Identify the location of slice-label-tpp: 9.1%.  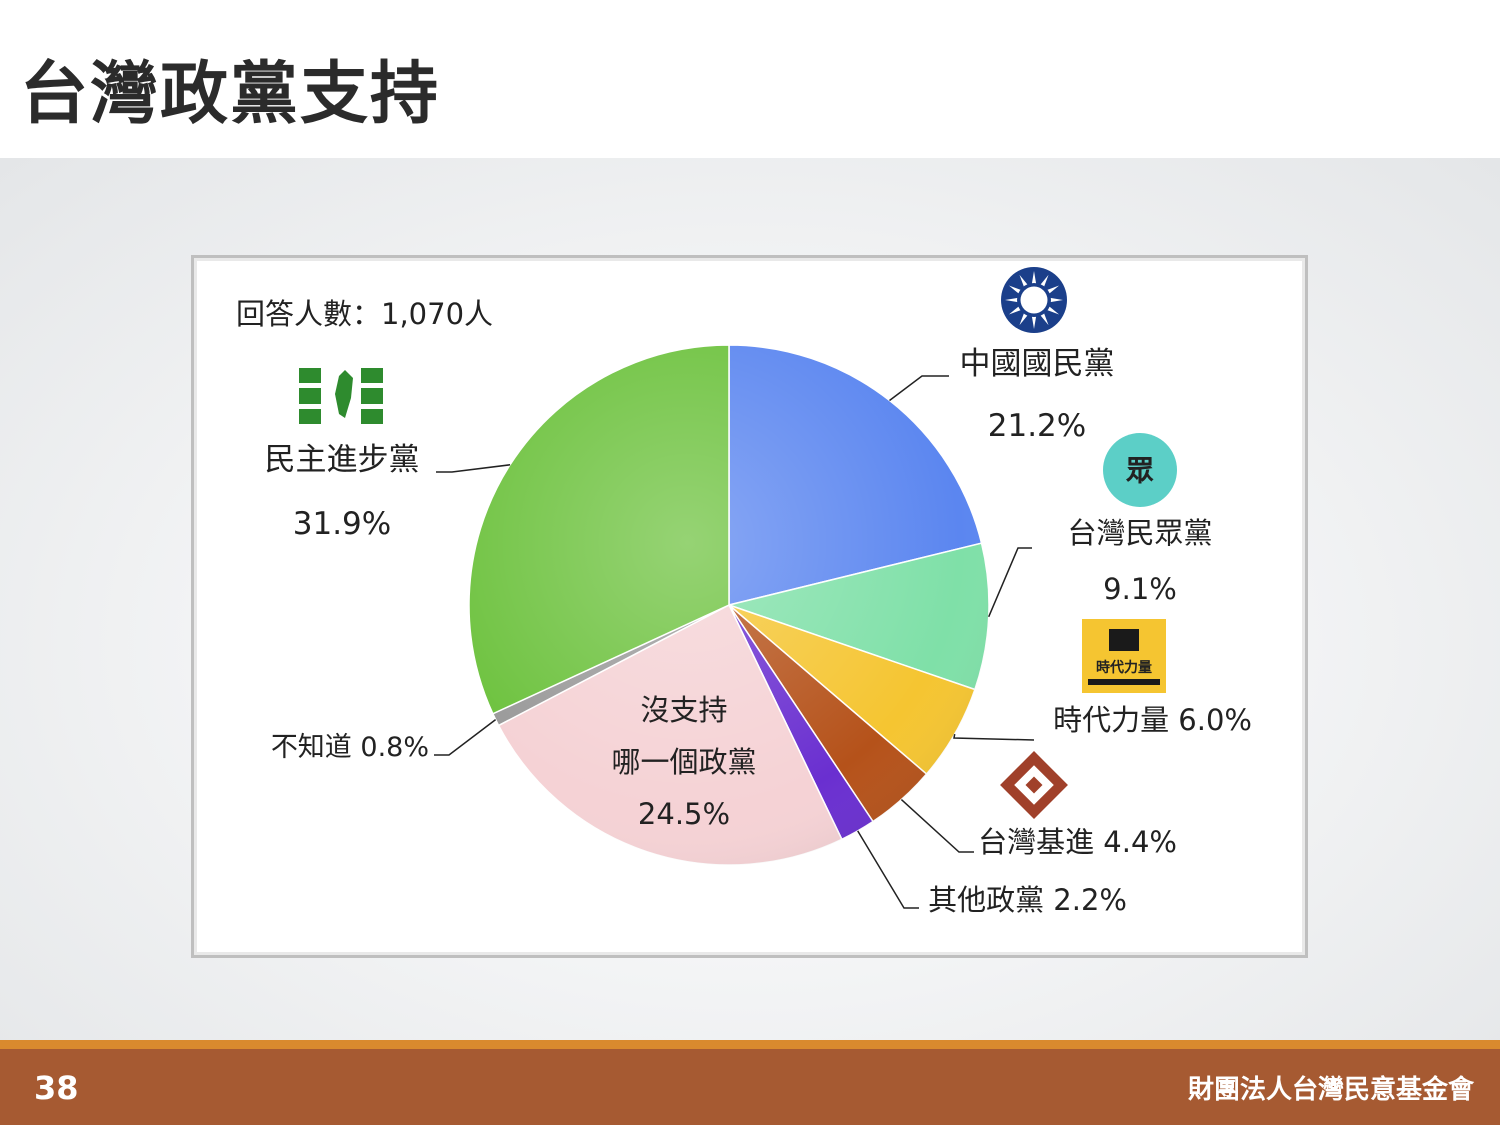
(1140, 589).